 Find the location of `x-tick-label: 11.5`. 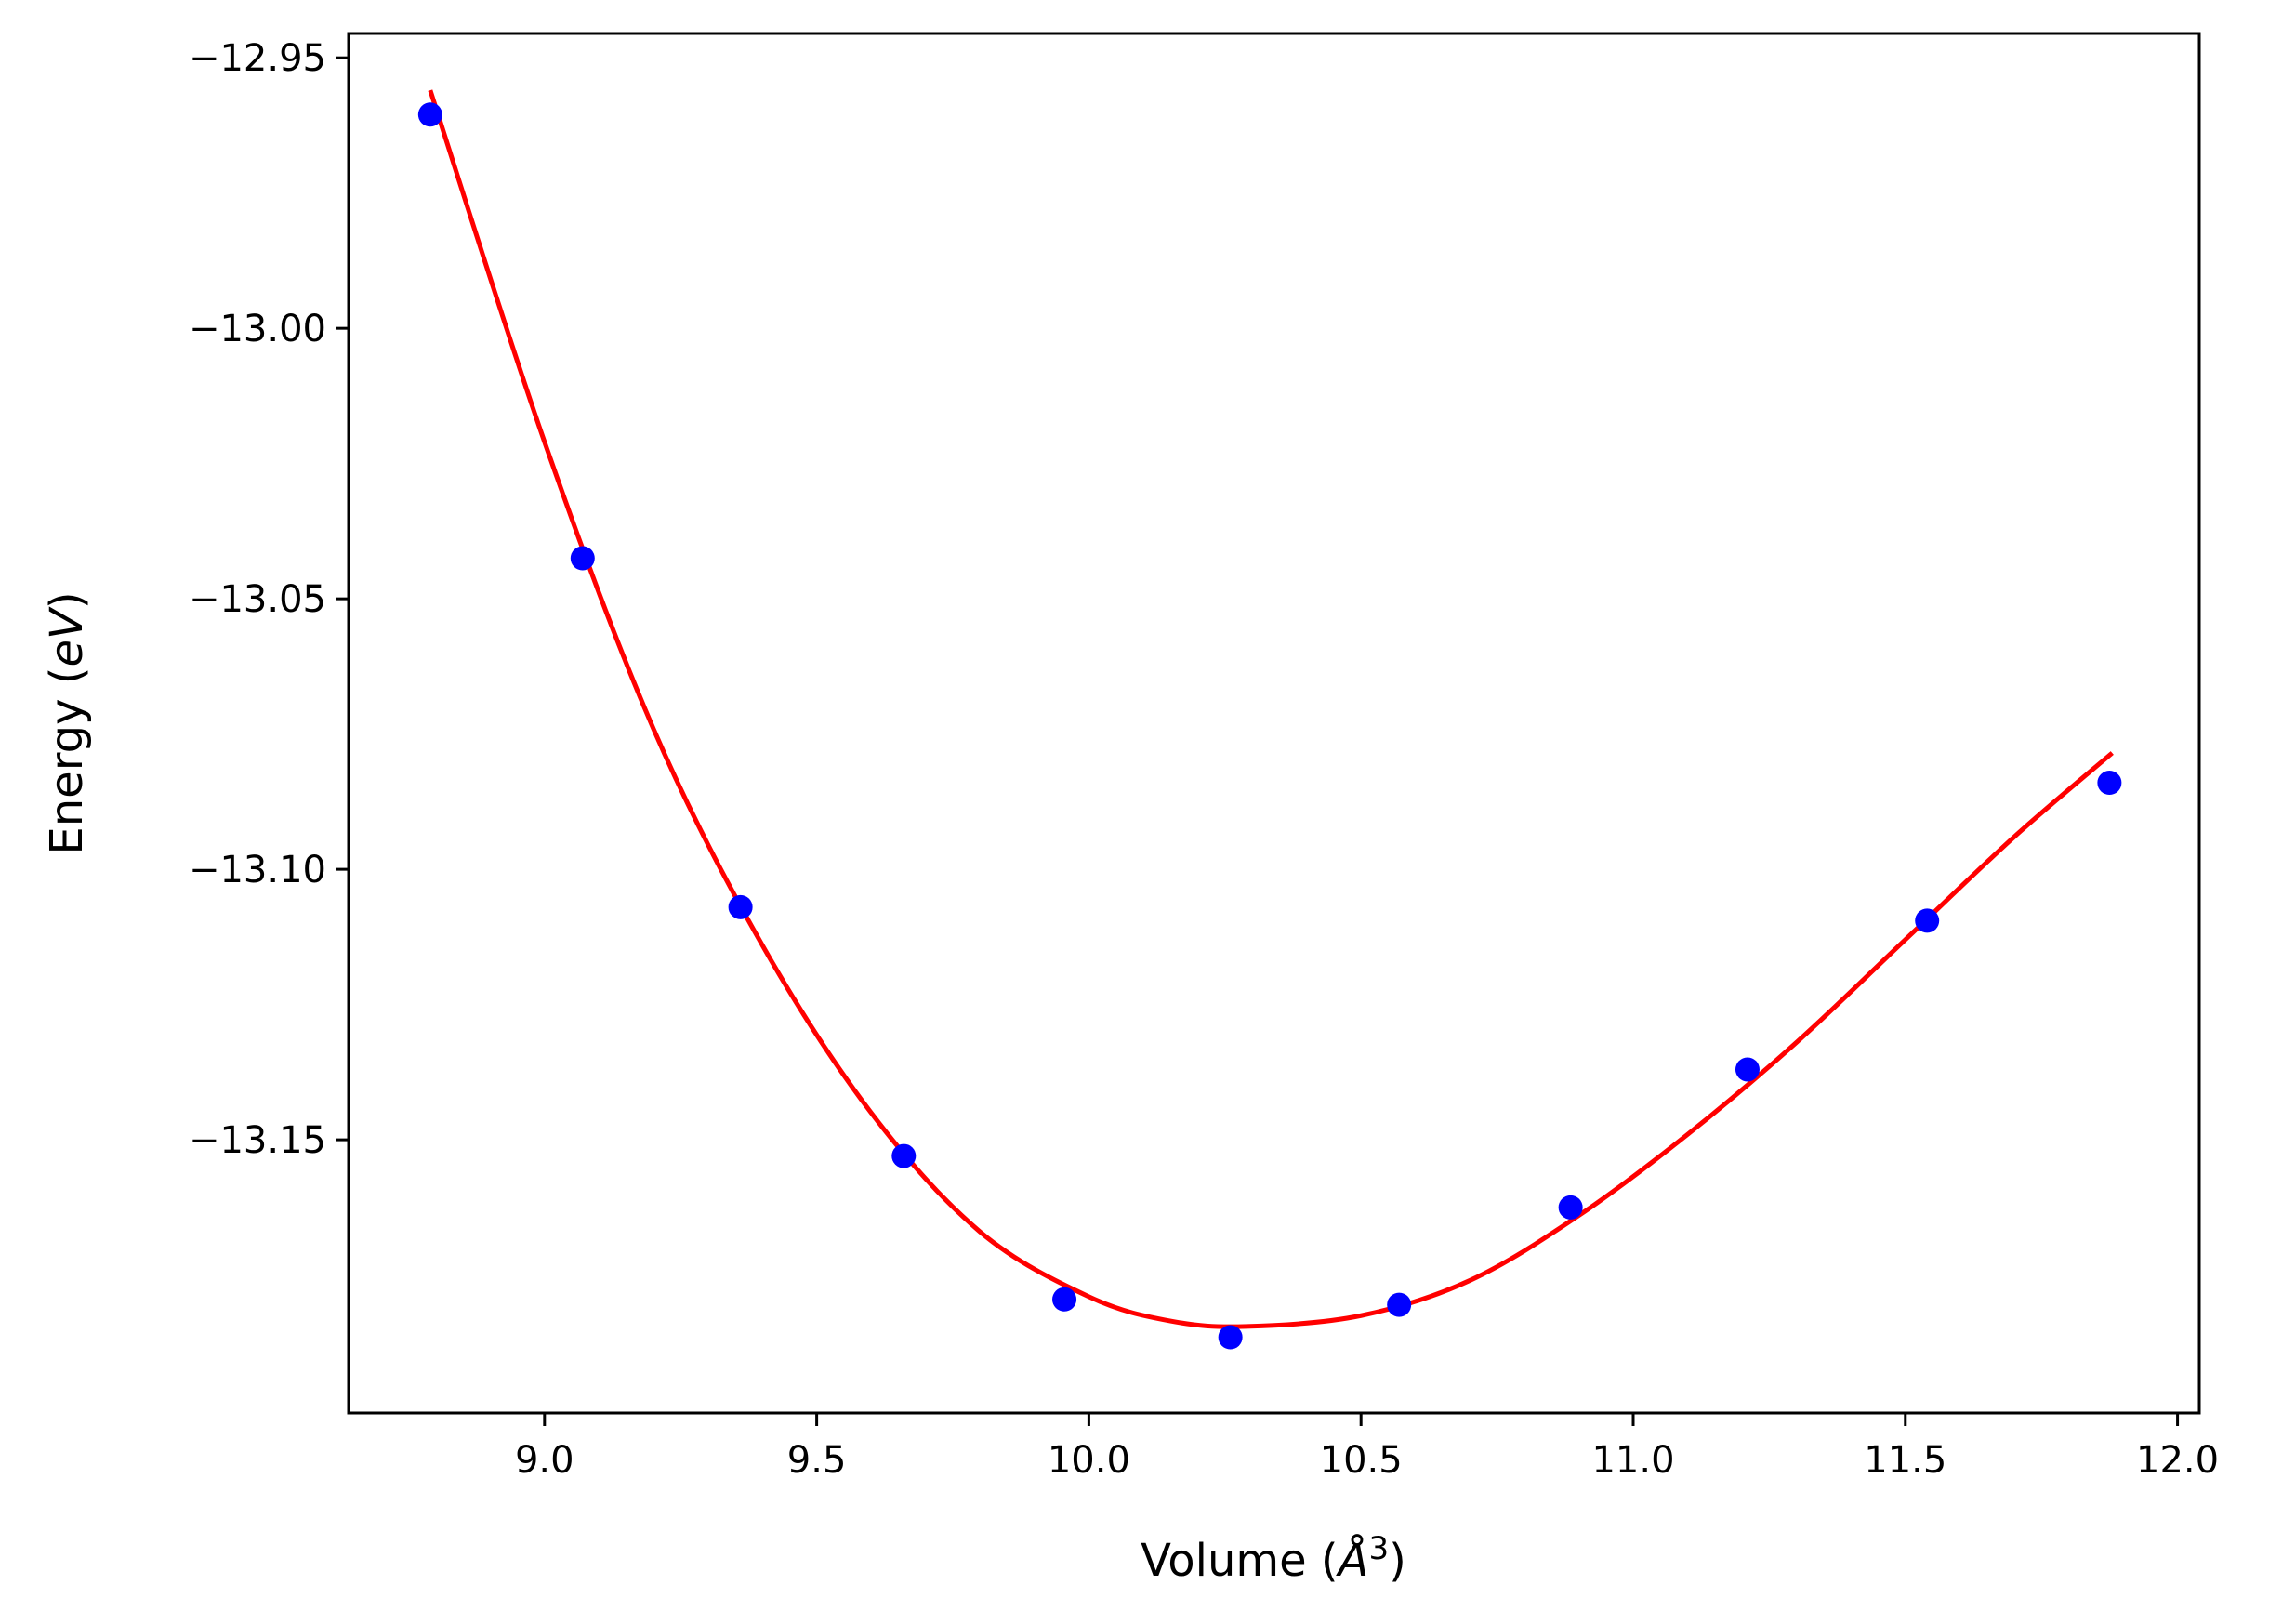

x-tick-label: 11.5 is located at coordinates (1905, 1460).